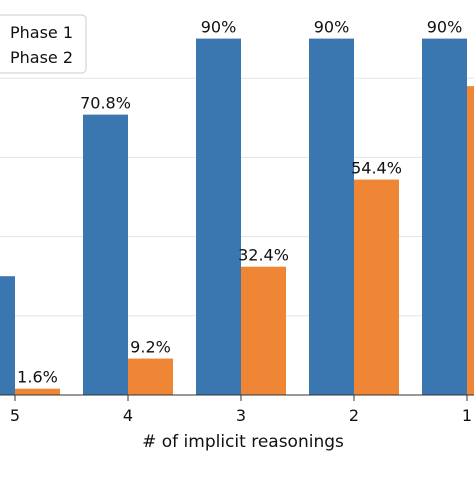 The width and height of the screenshot is (474, 479). What do you see at coordinates (37, 377) in the screenshot?
I see `data-label: 1.6%` at bounding box center [37, 377].